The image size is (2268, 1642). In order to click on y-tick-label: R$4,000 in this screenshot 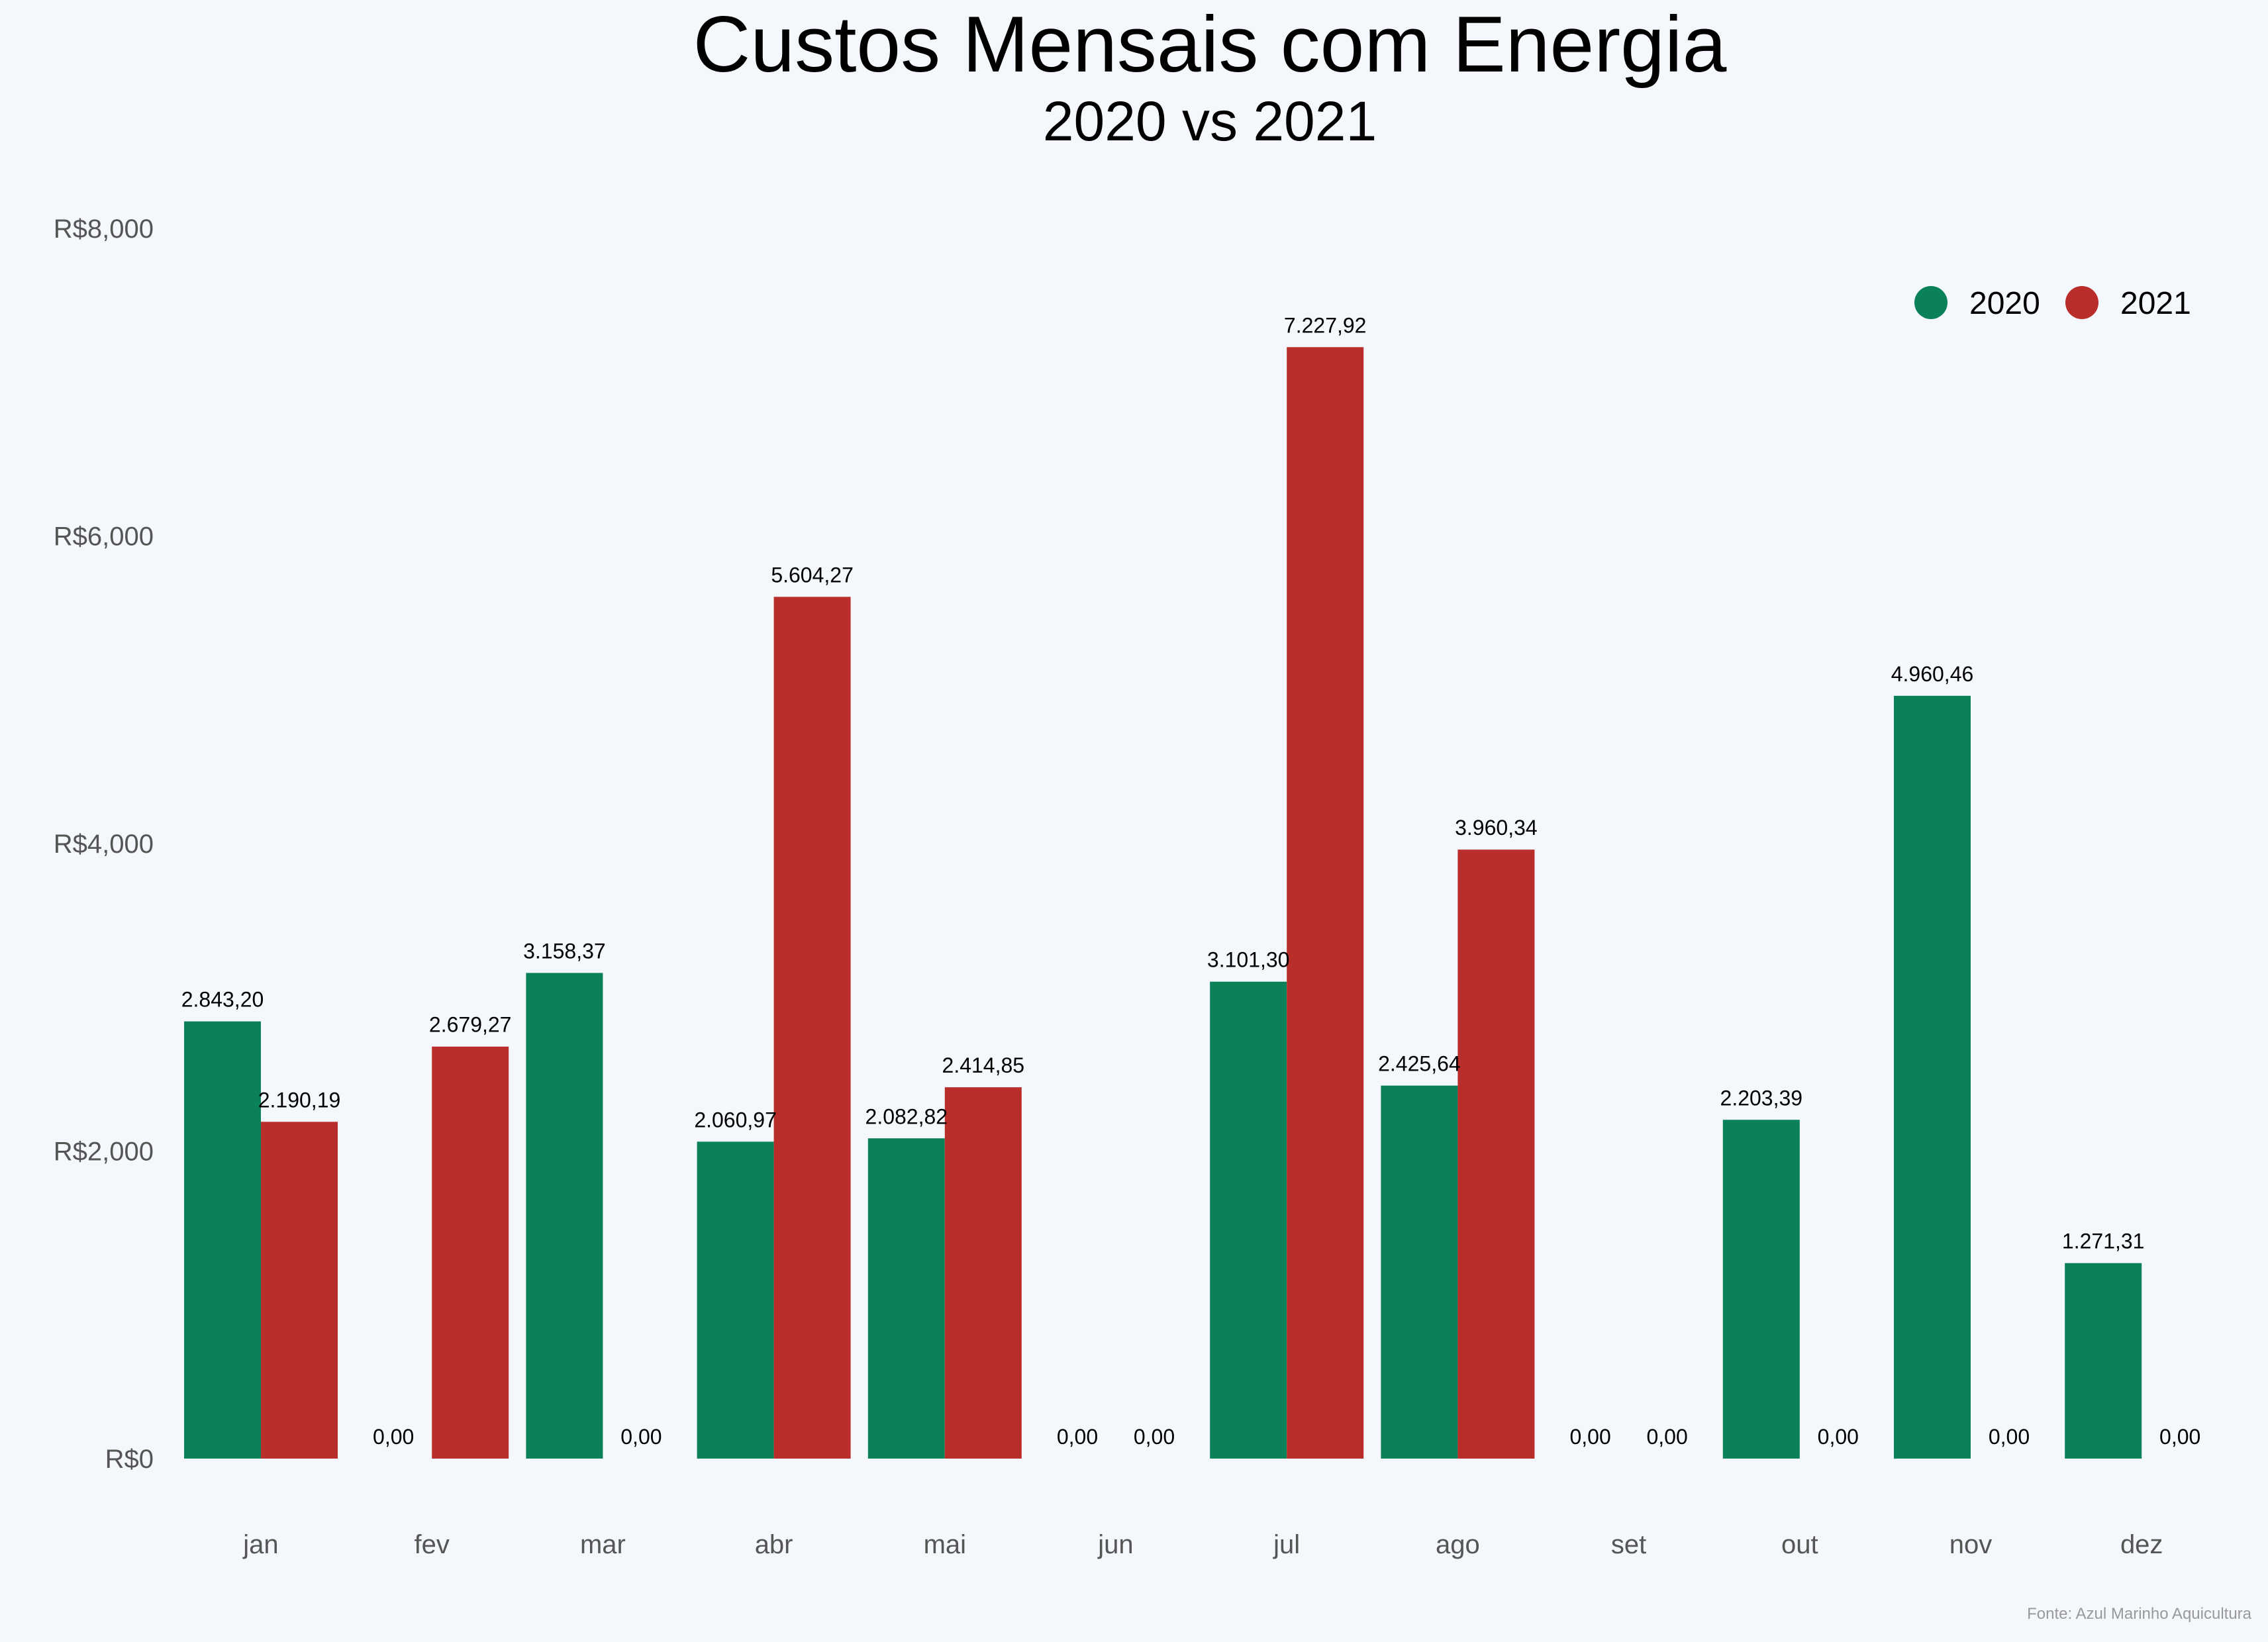, I will do `click(104, 845)`.